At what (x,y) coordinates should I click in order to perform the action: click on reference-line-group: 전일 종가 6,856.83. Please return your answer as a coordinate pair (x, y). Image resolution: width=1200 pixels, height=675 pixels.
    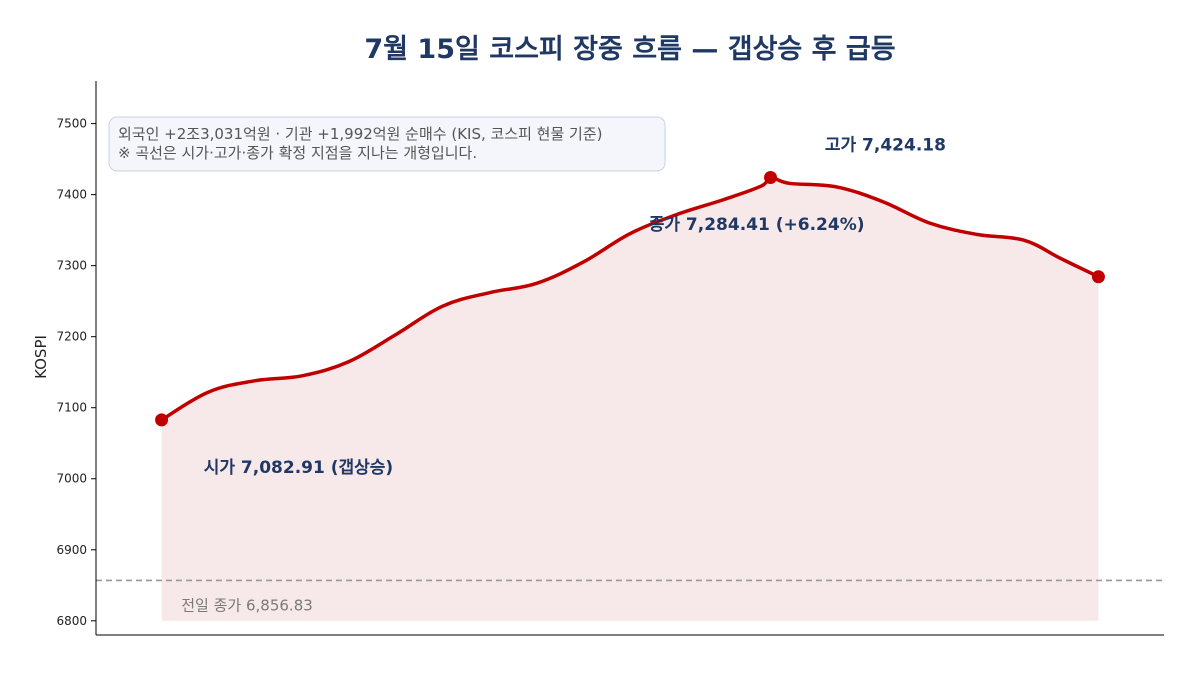
    Looking at the image, I should click on (630, 596).